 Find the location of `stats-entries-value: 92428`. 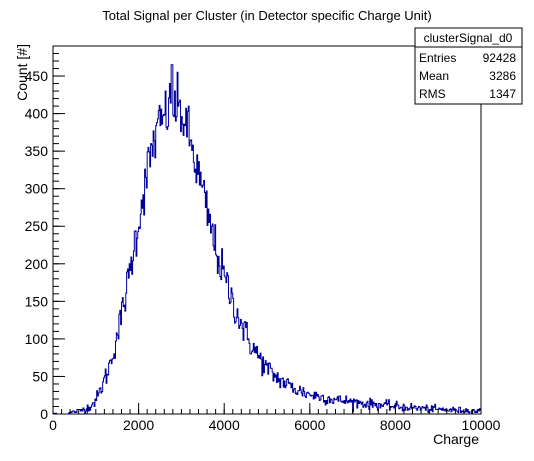

stats-entries-value: 92428 is located at coordinates (500, 58).